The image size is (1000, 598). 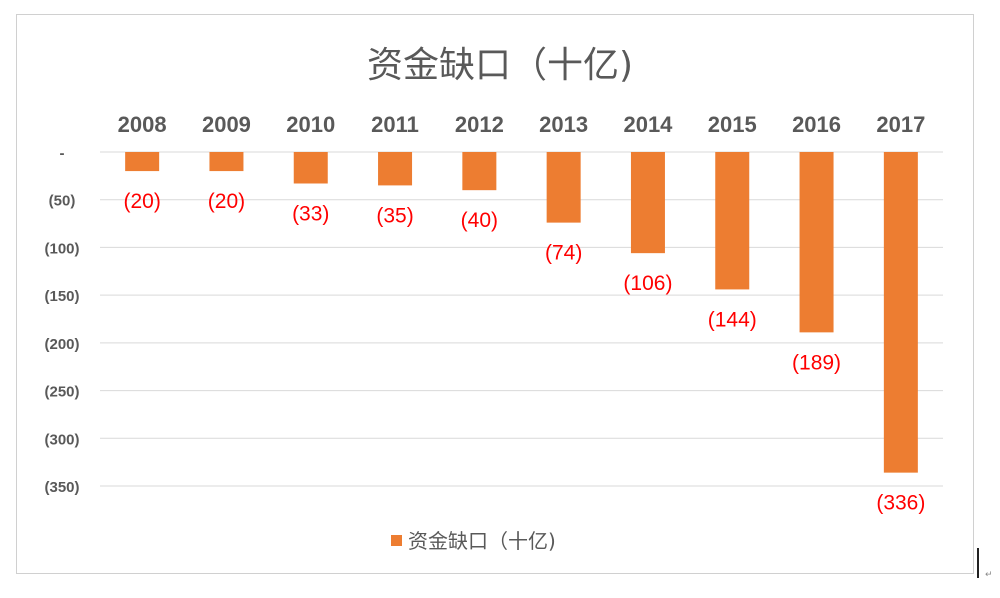 I want to click on paragraph-mark-icon: ↵, so click(x=989, y=575).